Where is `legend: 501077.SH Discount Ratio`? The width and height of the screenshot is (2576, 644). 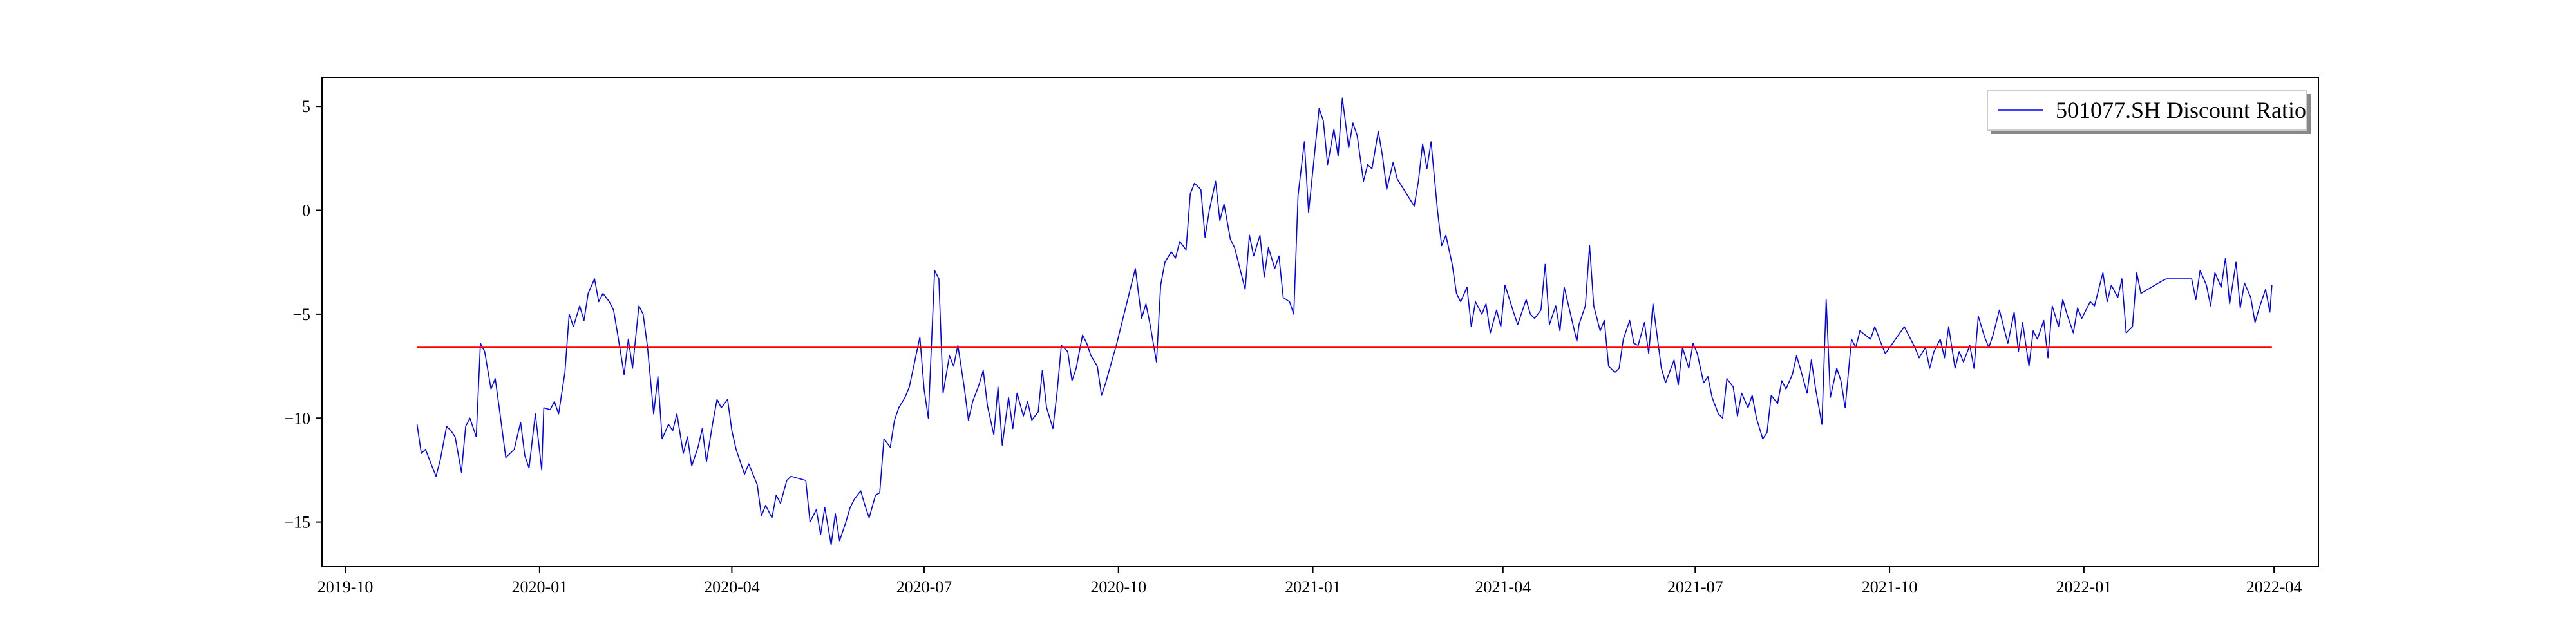
legend: 501077.SH Discount Ratio is located at coordinates (2149, 112).